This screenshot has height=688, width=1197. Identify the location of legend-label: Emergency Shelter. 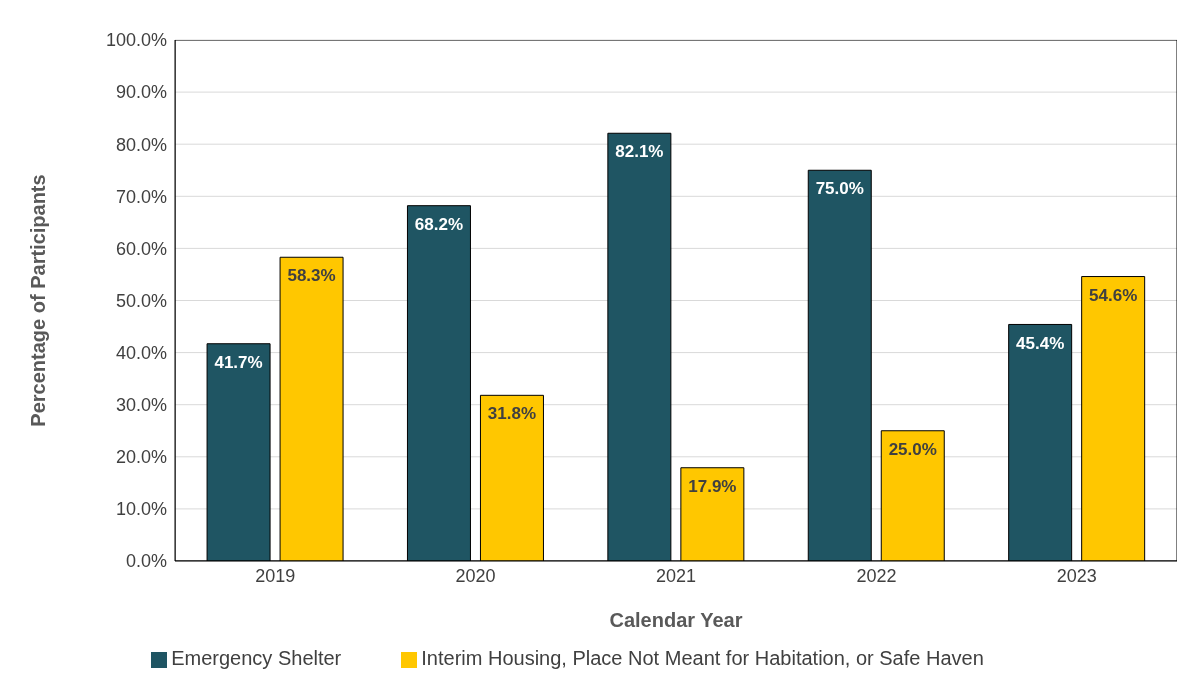
(256, 658).